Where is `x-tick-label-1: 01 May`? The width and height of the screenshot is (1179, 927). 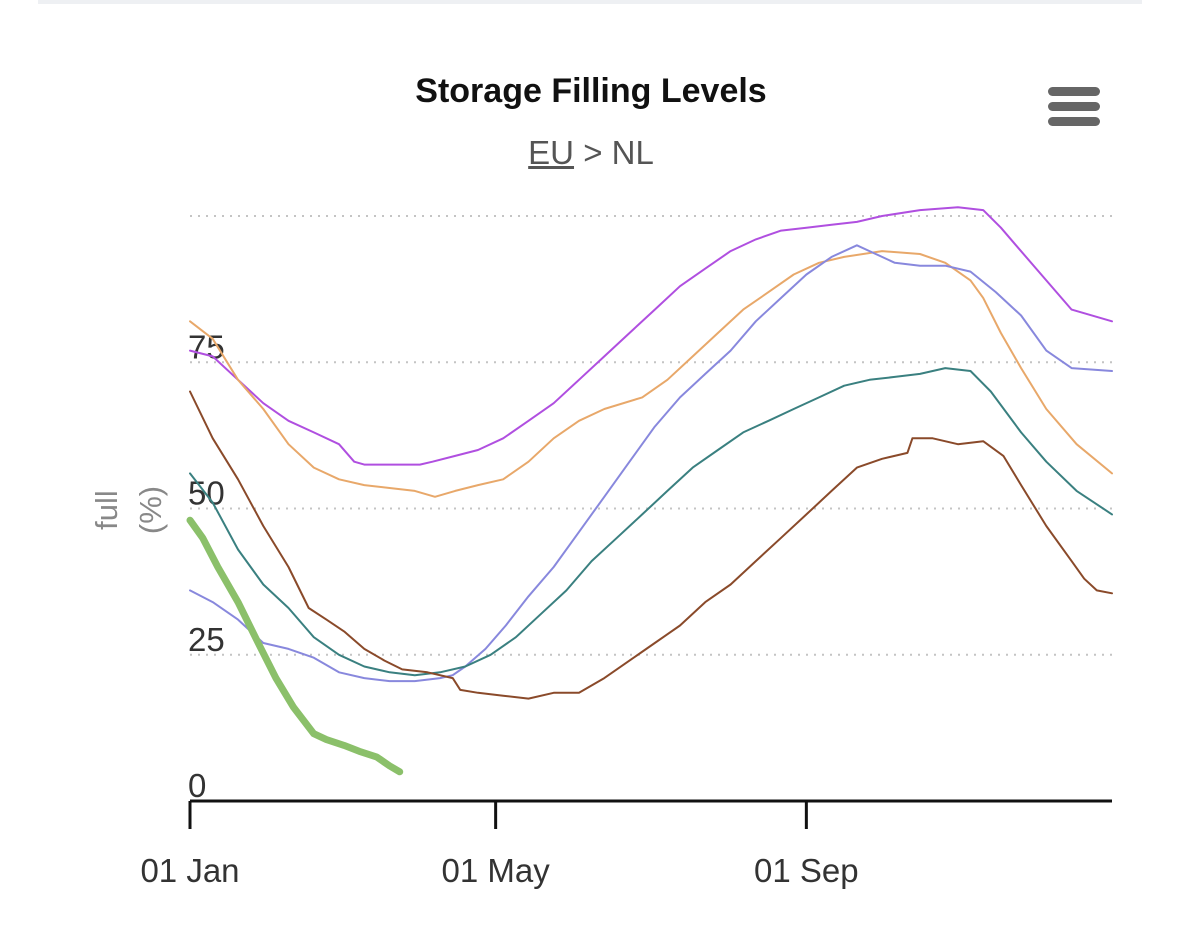
x-tick-label-1: 01 May is located at coordinates (496, 870).